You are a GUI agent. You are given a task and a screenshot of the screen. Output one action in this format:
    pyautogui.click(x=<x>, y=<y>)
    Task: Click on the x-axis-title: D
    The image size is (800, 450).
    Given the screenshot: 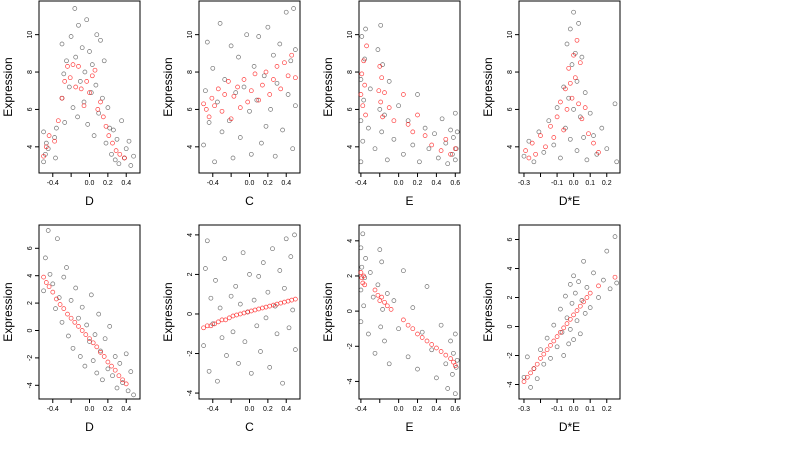 What is the action you would take?
    pyautogui.click(x=89, y=427)
    